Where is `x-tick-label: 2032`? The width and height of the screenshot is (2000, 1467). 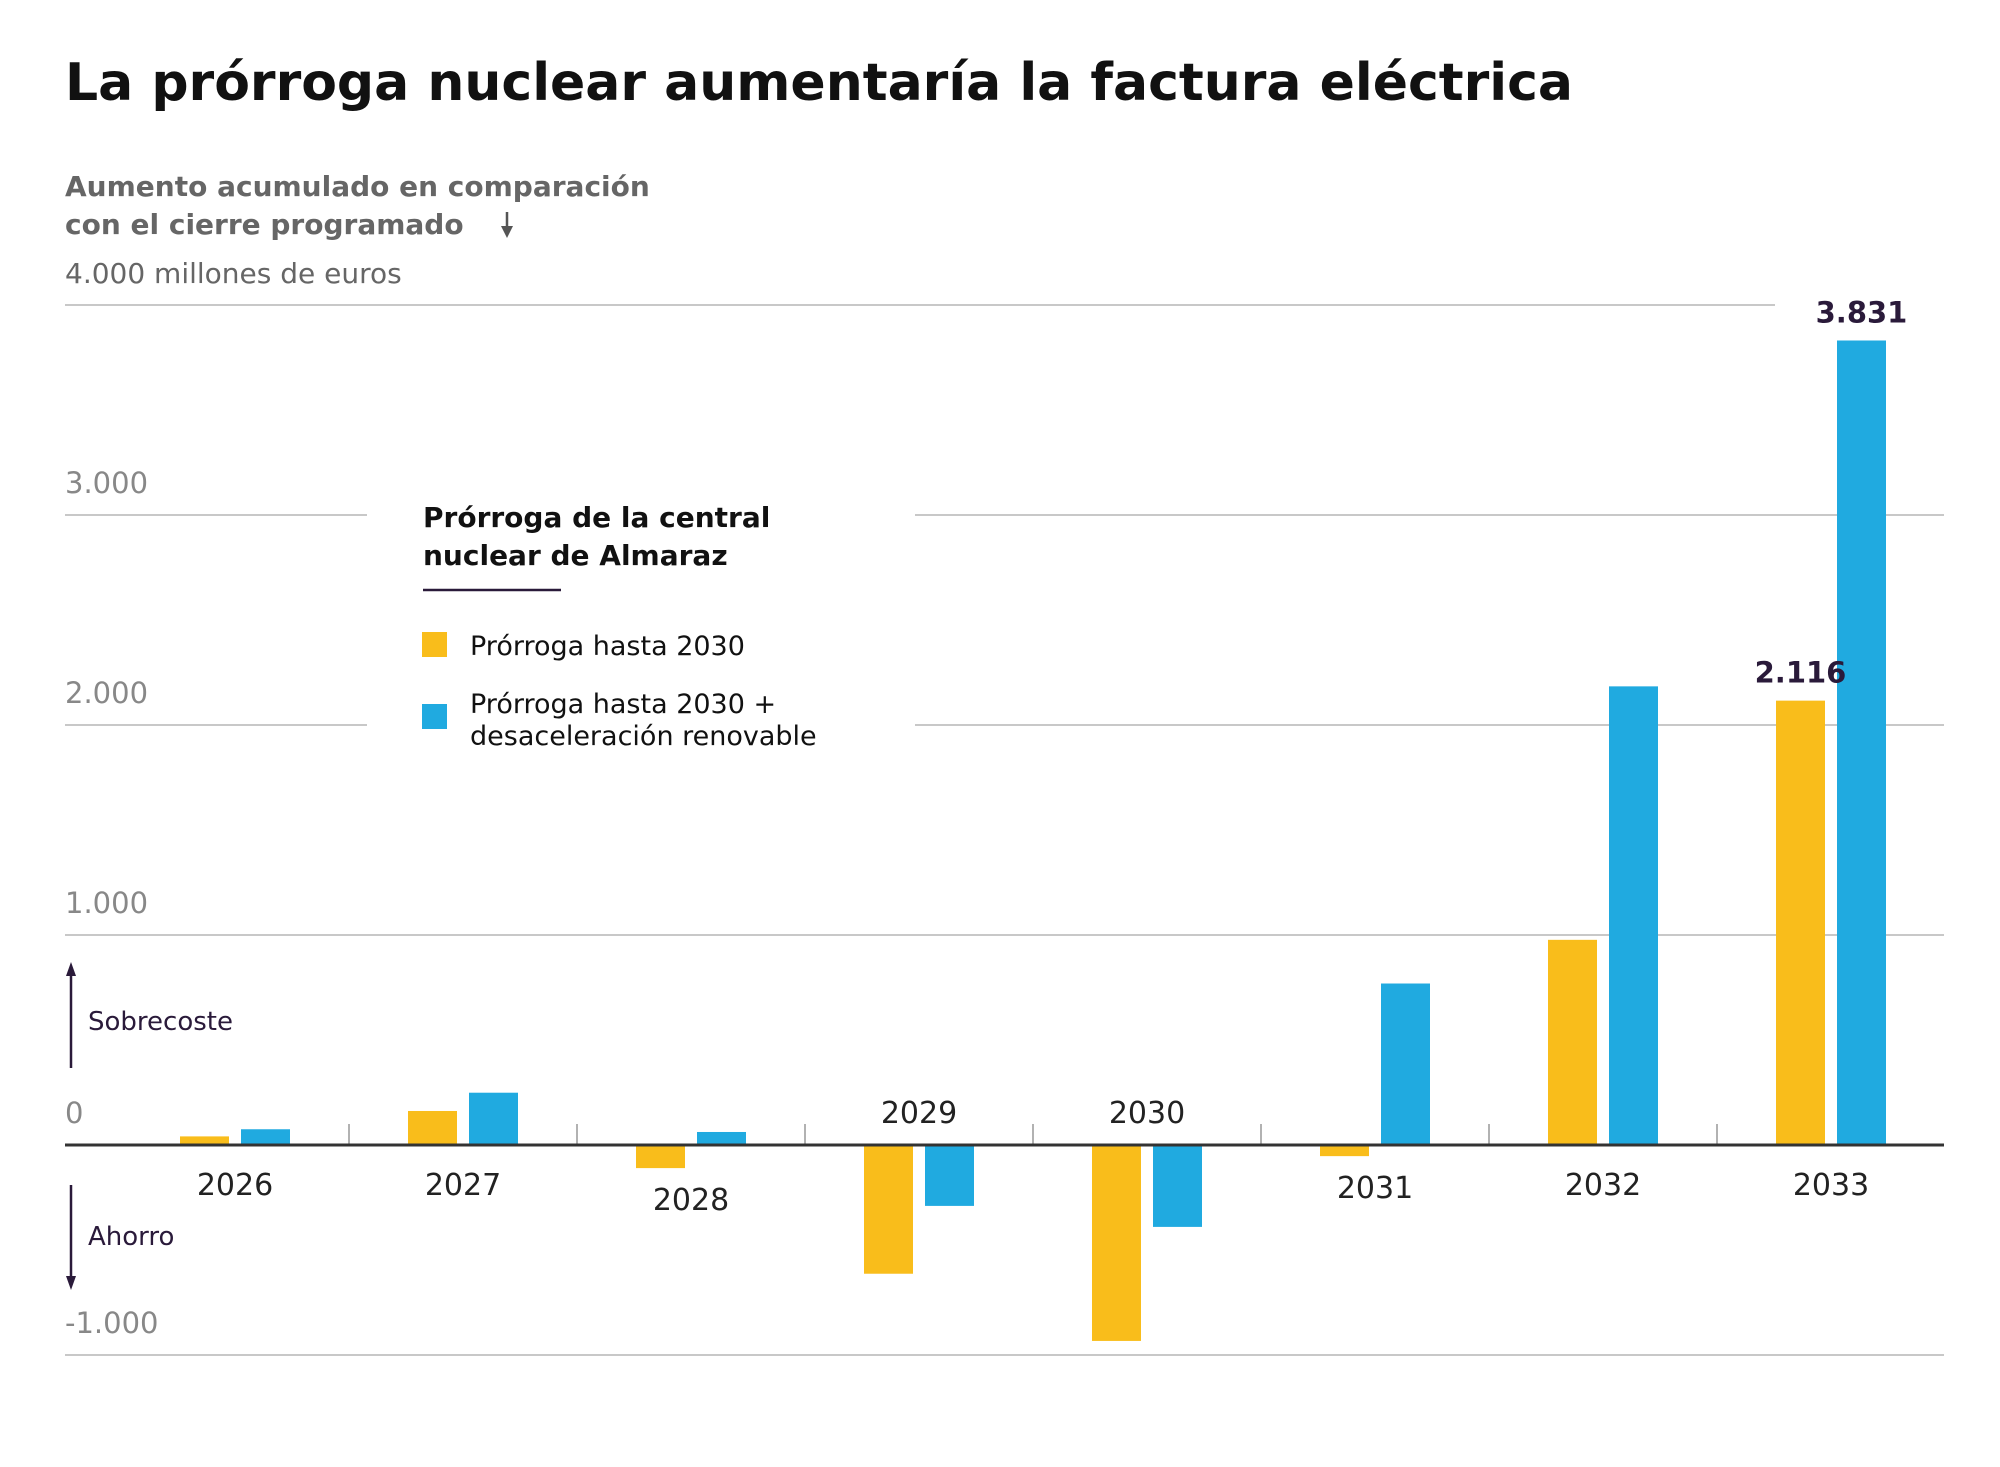 x-tick-label: 2032 is located at coordinates (1603, 1185).